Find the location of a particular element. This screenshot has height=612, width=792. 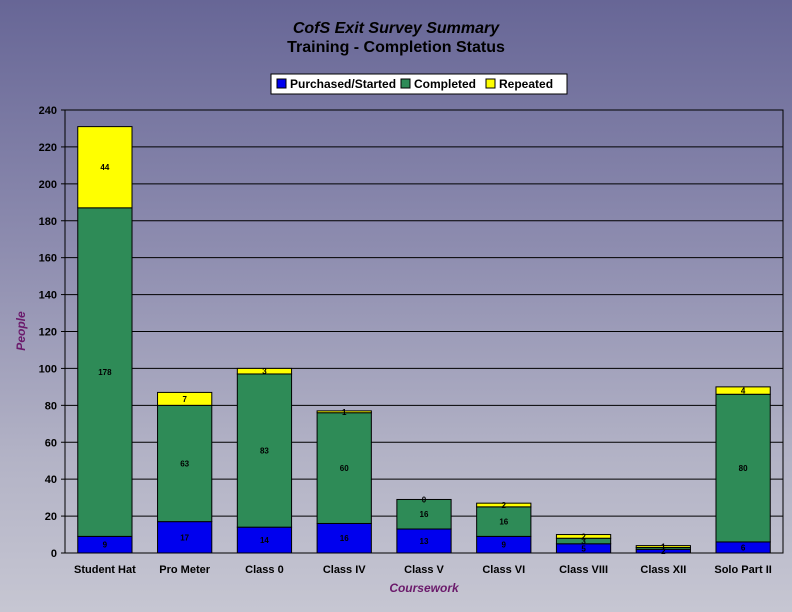

legend-label: Completed is located at coordinates (445, 84).